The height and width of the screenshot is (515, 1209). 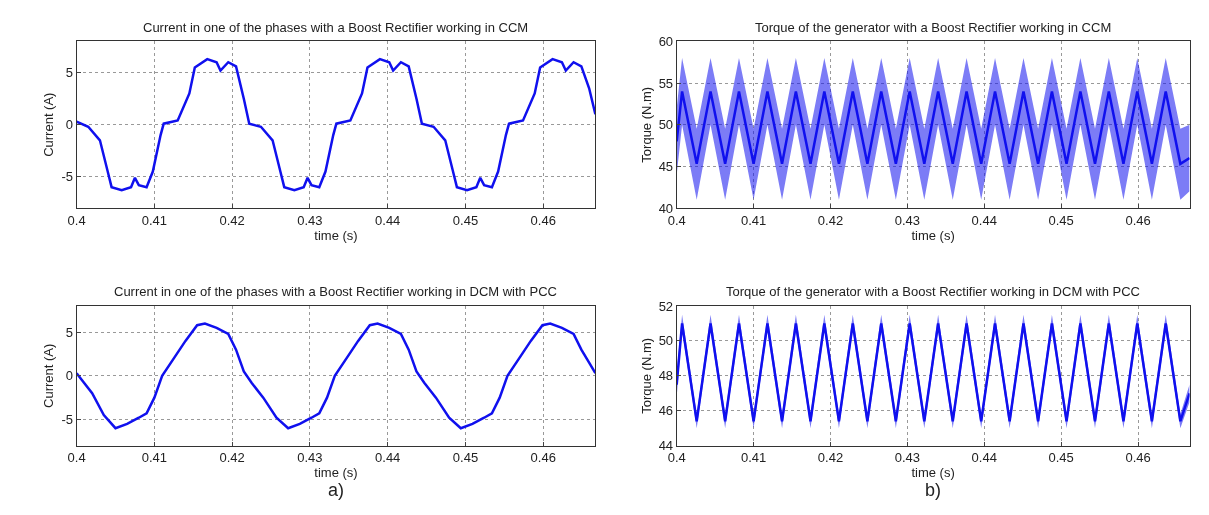 What do you see at coordinates (666, 411) in the screenshot?
I see `y-tick-label: 46` at bounding box center [666, 411].